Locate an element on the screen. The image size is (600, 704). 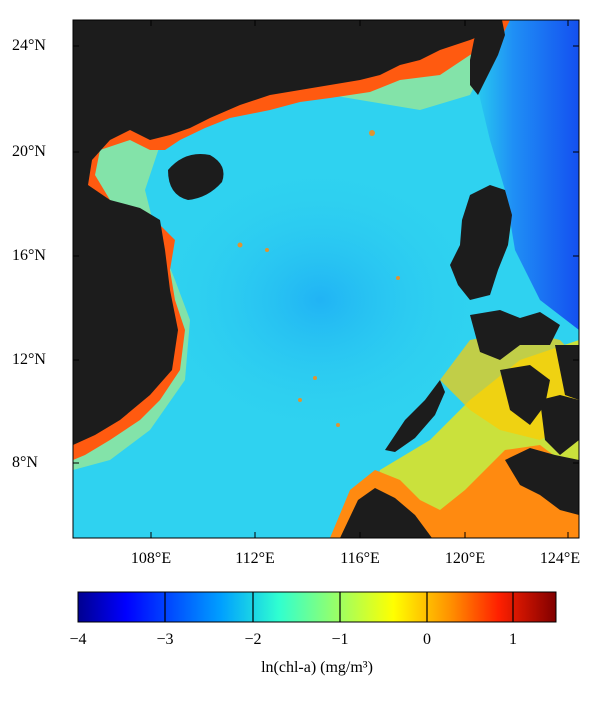
colorbar-title: ln(chl-a) (mg/m³) is located at coordinates (317, 667).